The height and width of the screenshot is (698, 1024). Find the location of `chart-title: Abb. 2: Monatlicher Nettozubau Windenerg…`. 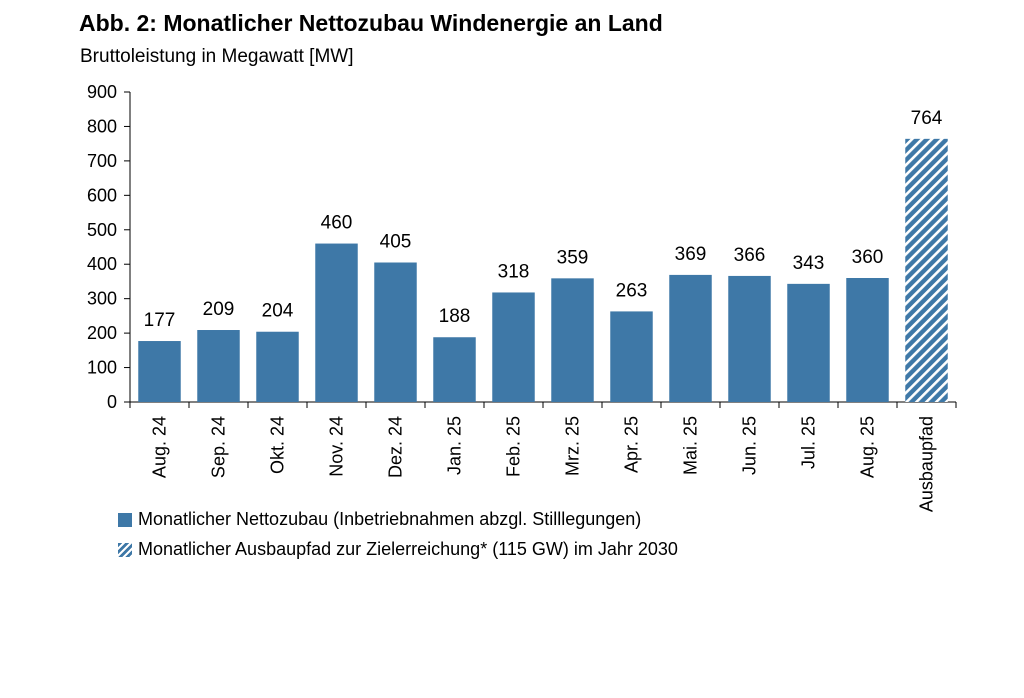

chart-title: Abb. 2: Monatlicher Nettozubau Windenerg… is located at coordinates (371, 23).